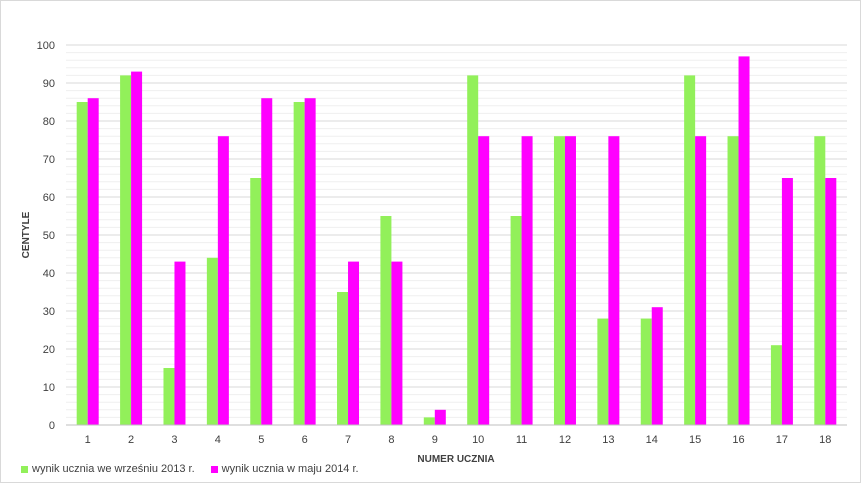 This screenshot has height=483, width=861. What do you see at coordinates (49, 198) in the screenshot?
I see `y-tick-label: 60` at bounding box center [49, 198].